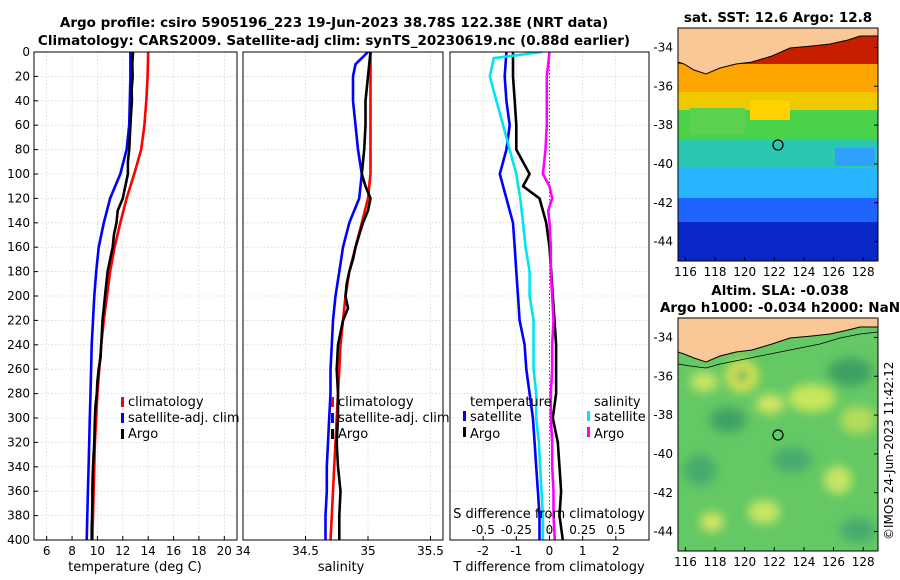 The width and height of the screenshot is (900, 580). I want to click on legend-temperature-header: temperature, so click(511, 402).